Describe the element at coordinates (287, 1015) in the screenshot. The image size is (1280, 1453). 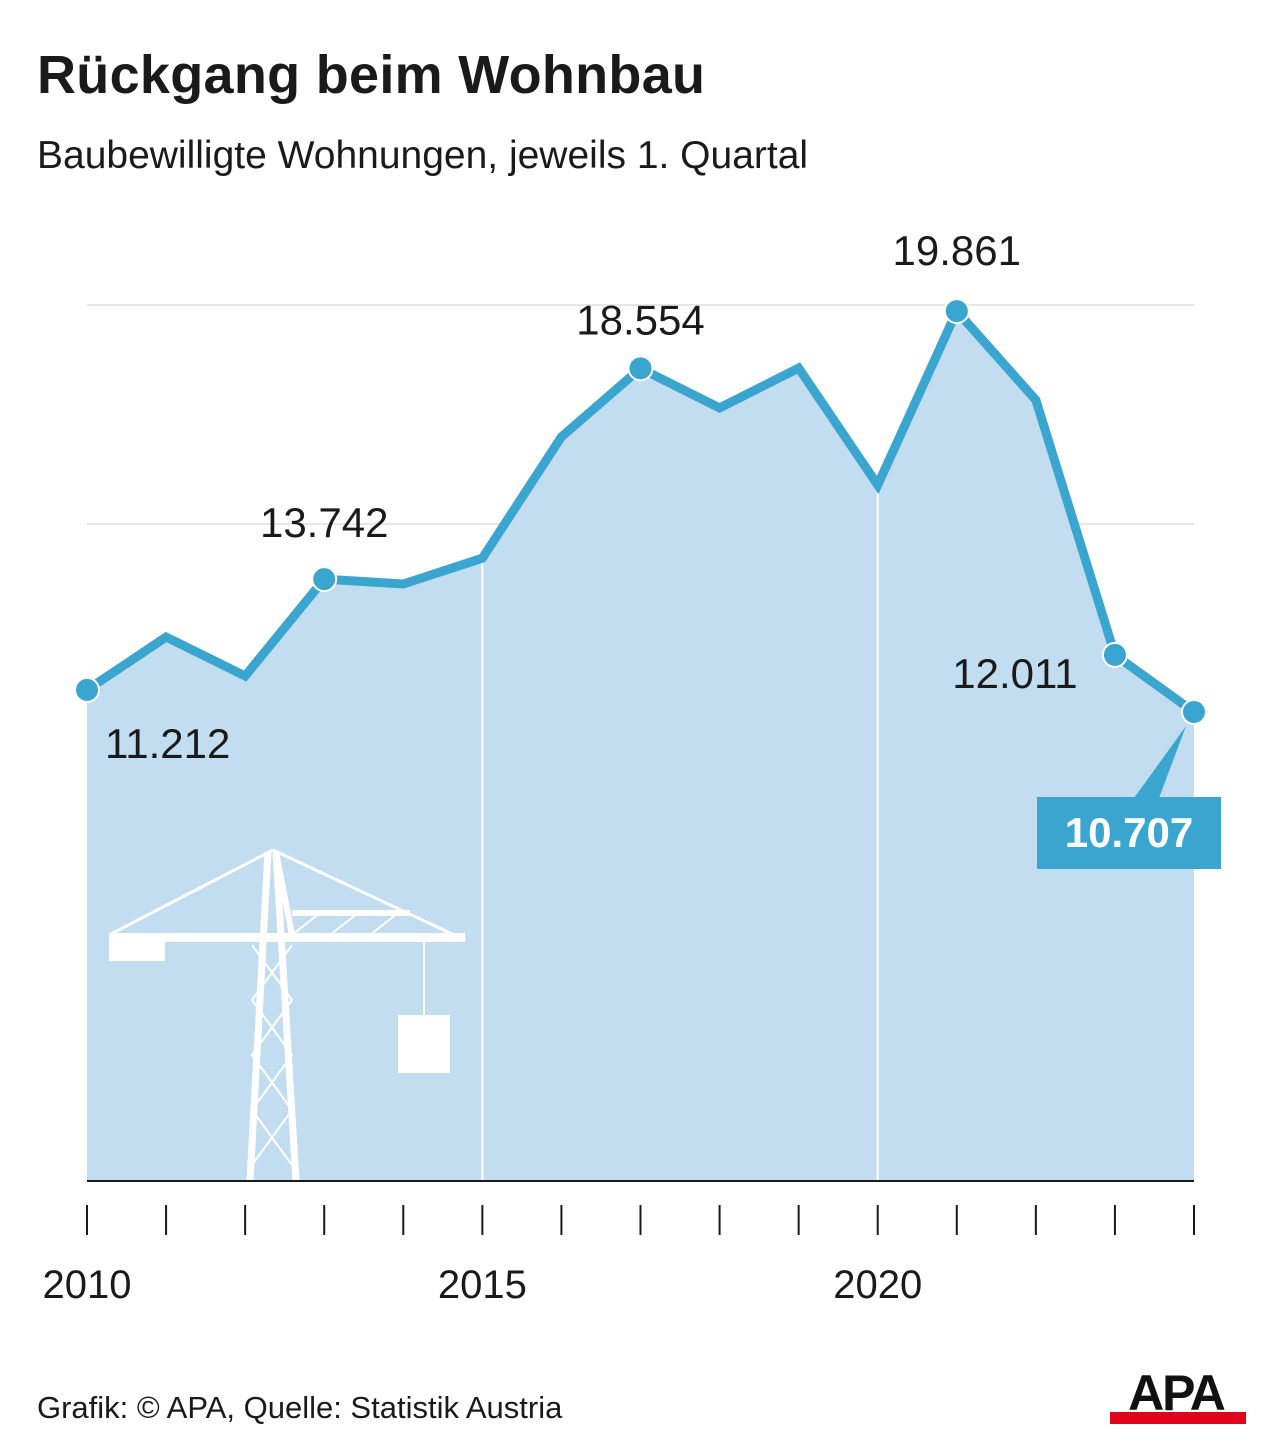
I see `crane-icon` at that location.